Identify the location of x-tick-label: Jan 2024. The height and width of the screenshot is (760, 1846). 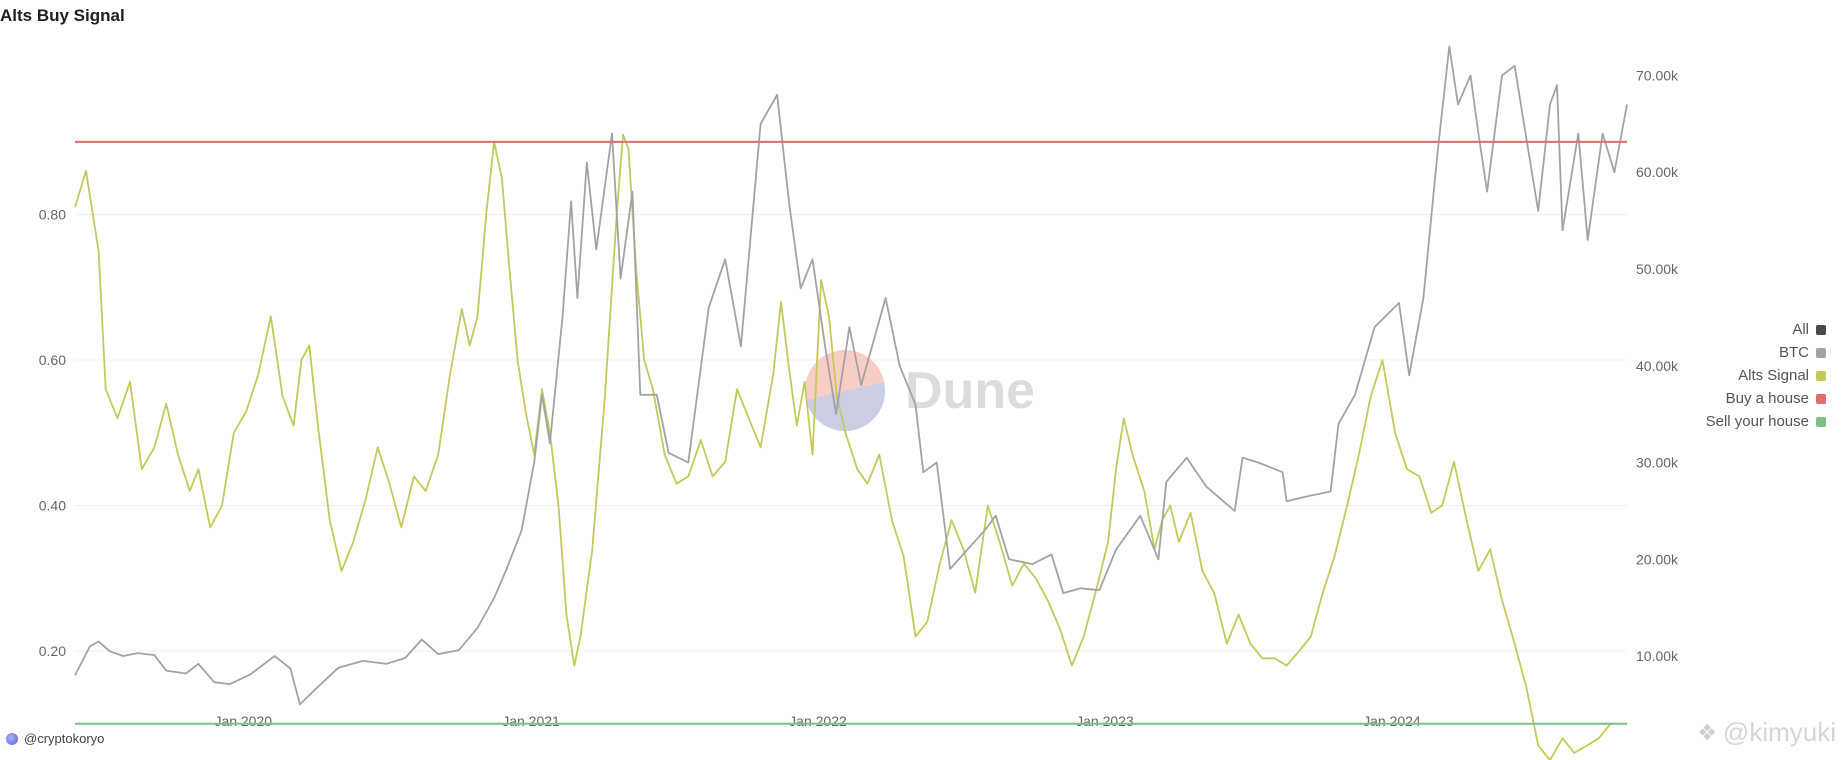
(1392, 721).